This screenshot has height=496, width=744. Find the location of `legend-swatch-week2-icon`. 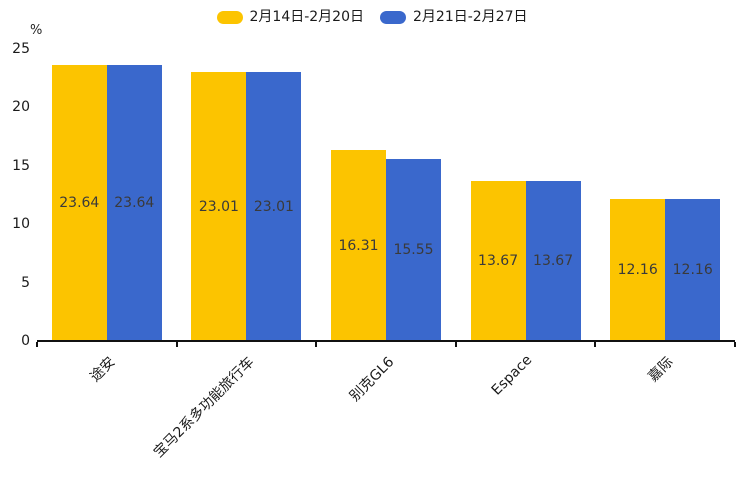

legend-swatch-week2-icon is located at coordinates (393, 17).